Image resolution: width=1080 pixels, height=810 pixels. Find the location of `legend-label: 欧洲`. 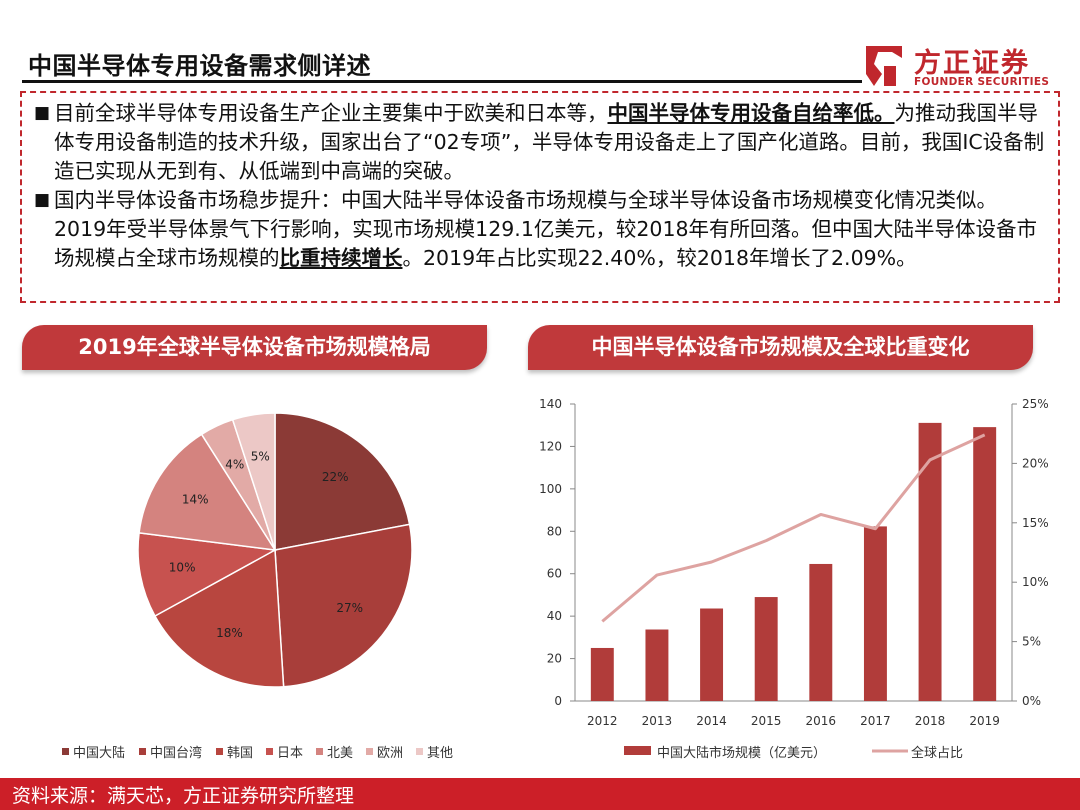

legend-label: 欧洲 is located at coordinates (390, 753).